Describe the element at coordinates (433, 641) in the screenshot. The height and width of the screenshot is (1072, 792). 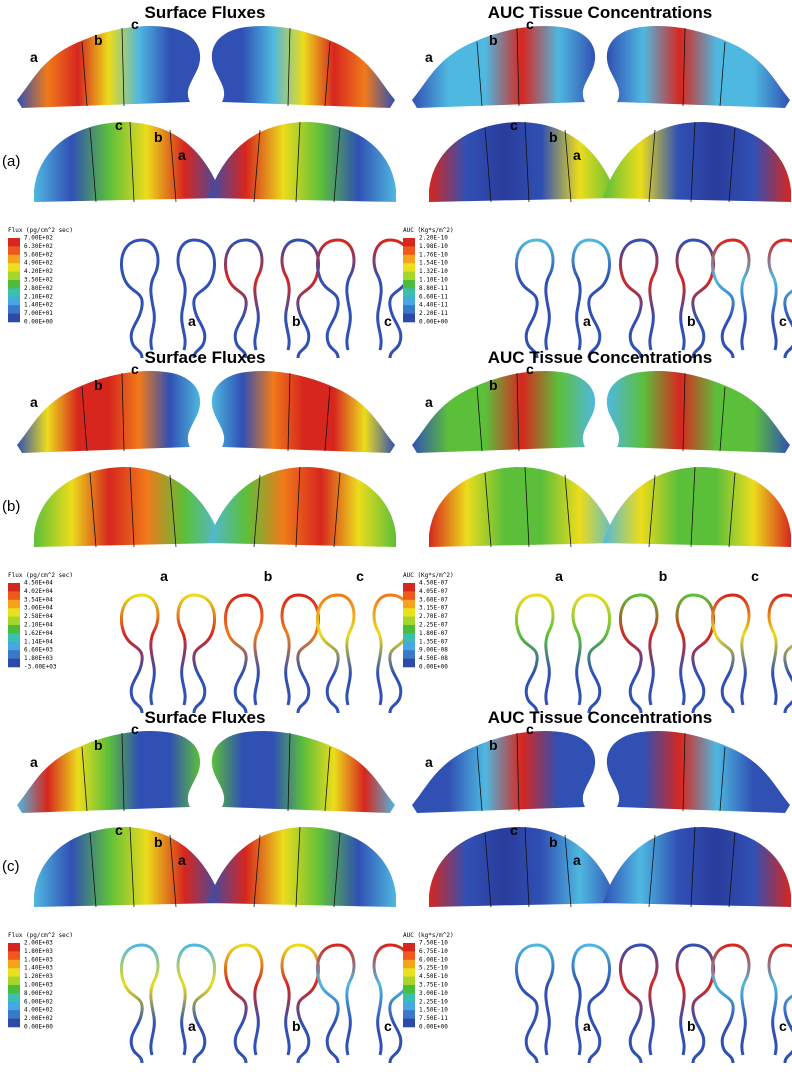
I see `colorbar-label: 1.35E-07` at that location.